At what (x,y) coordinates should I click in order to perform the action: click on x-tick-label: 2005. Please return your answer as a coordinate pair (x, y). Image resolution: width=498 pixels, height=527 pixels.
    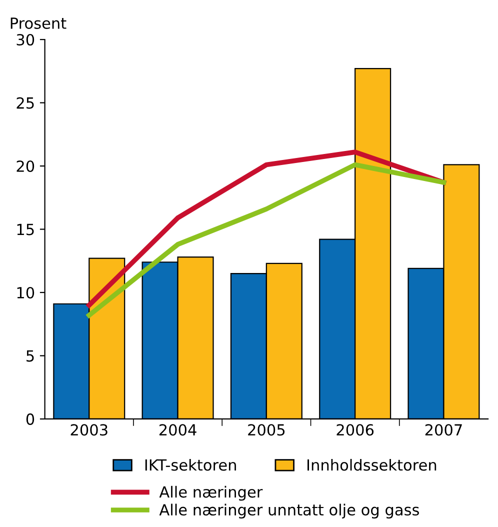
    Looking at the image, I should click on (266, 430).